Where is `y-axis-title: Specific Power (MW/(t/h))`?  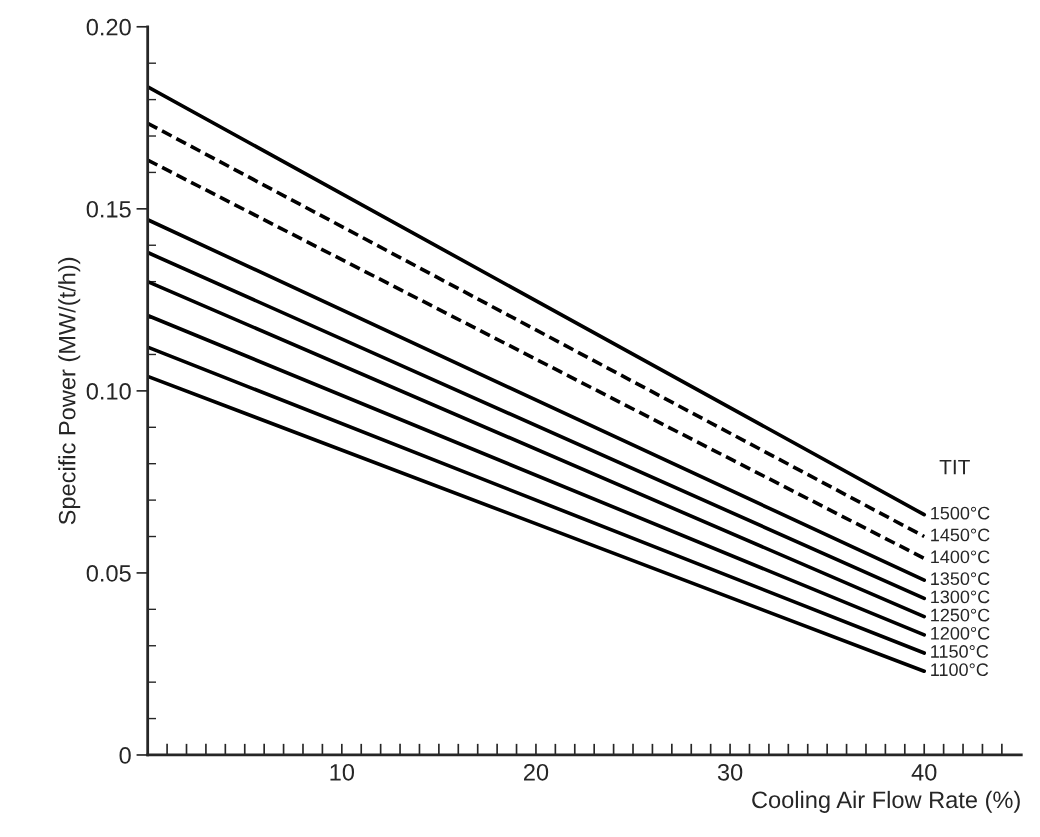
y-axis-title: Specific Power (MW/(t/h)) is located at coordinates (69, 391).